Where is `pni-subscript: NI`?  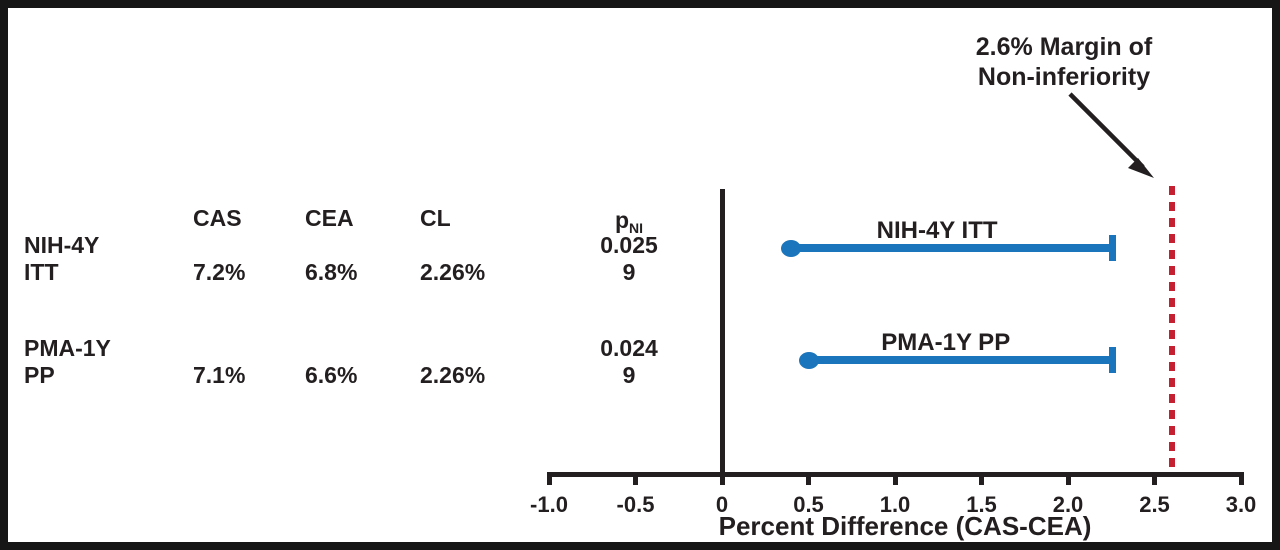 pni-subscript: NI is located at coordinates (636, 228).